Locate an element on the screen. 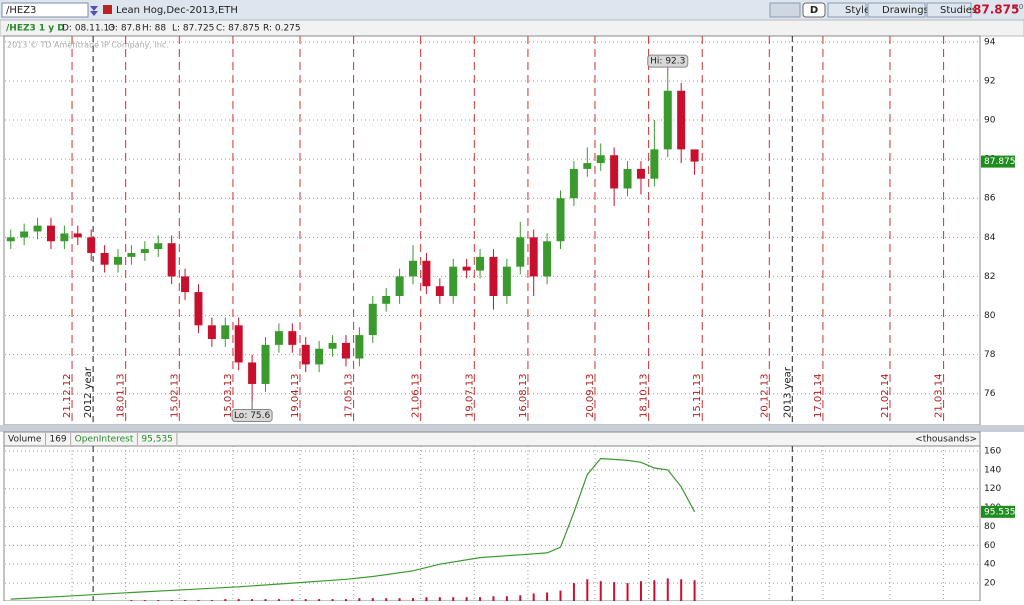 The width and height of the screenshot is (1024, 605). annotation-label: Hi: 92.3 is located at coordinates (667, 62).